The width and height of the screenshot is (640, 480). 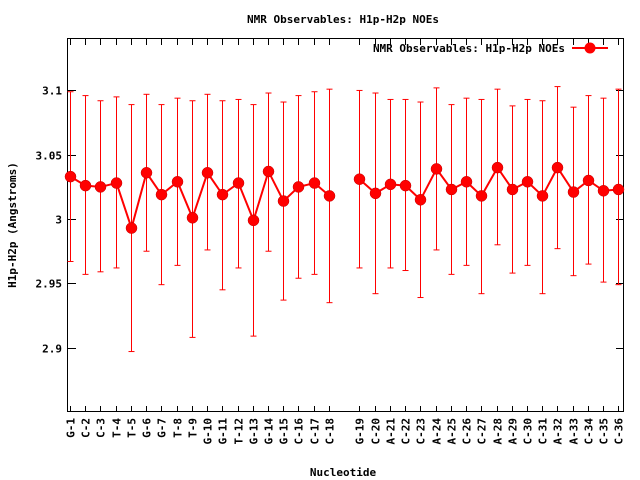 I want to click on y-tick-label: 3.1, so click(x=52, y=91).